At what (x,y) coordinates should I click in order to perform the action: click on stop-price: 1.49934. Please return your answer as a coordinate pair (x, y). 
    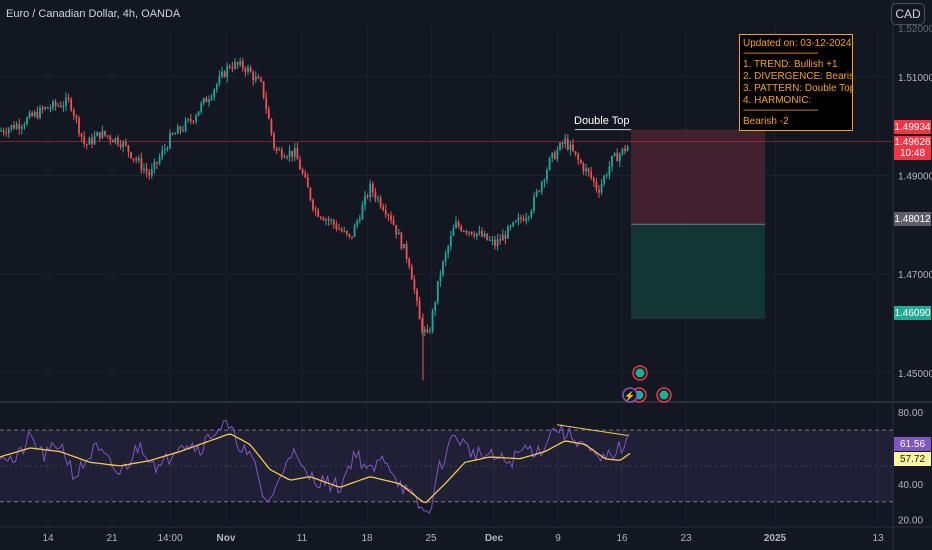
    Looking at the image, I should click on (912, 127).